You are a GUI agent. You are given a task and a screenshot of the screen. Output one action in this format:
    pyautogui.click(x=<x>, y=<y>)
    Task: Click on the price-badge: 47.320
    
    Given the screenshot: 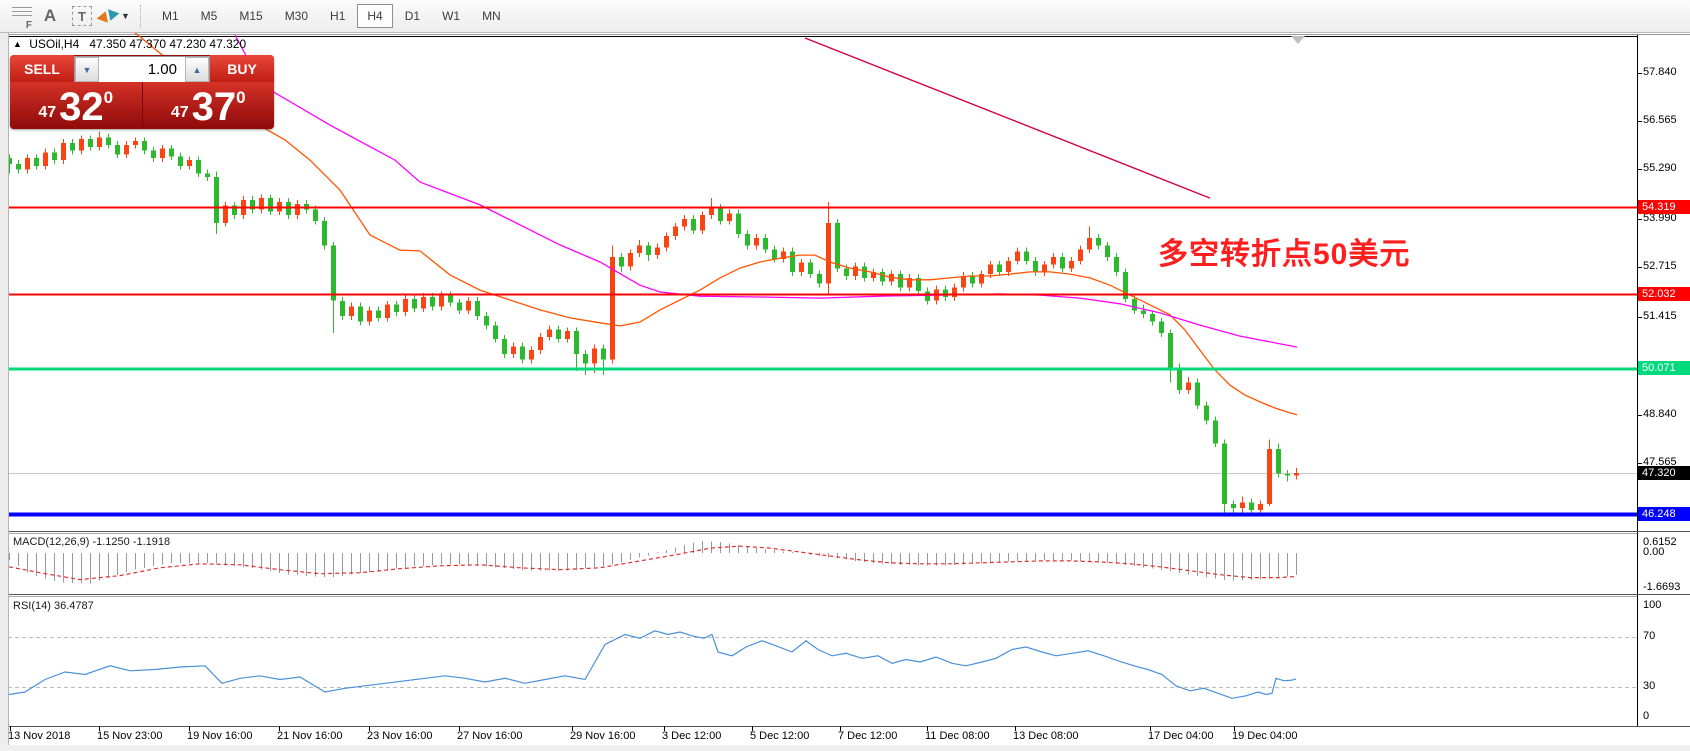 What is the action you would take?
    pyautogui.click(x=1664, y=473)
    